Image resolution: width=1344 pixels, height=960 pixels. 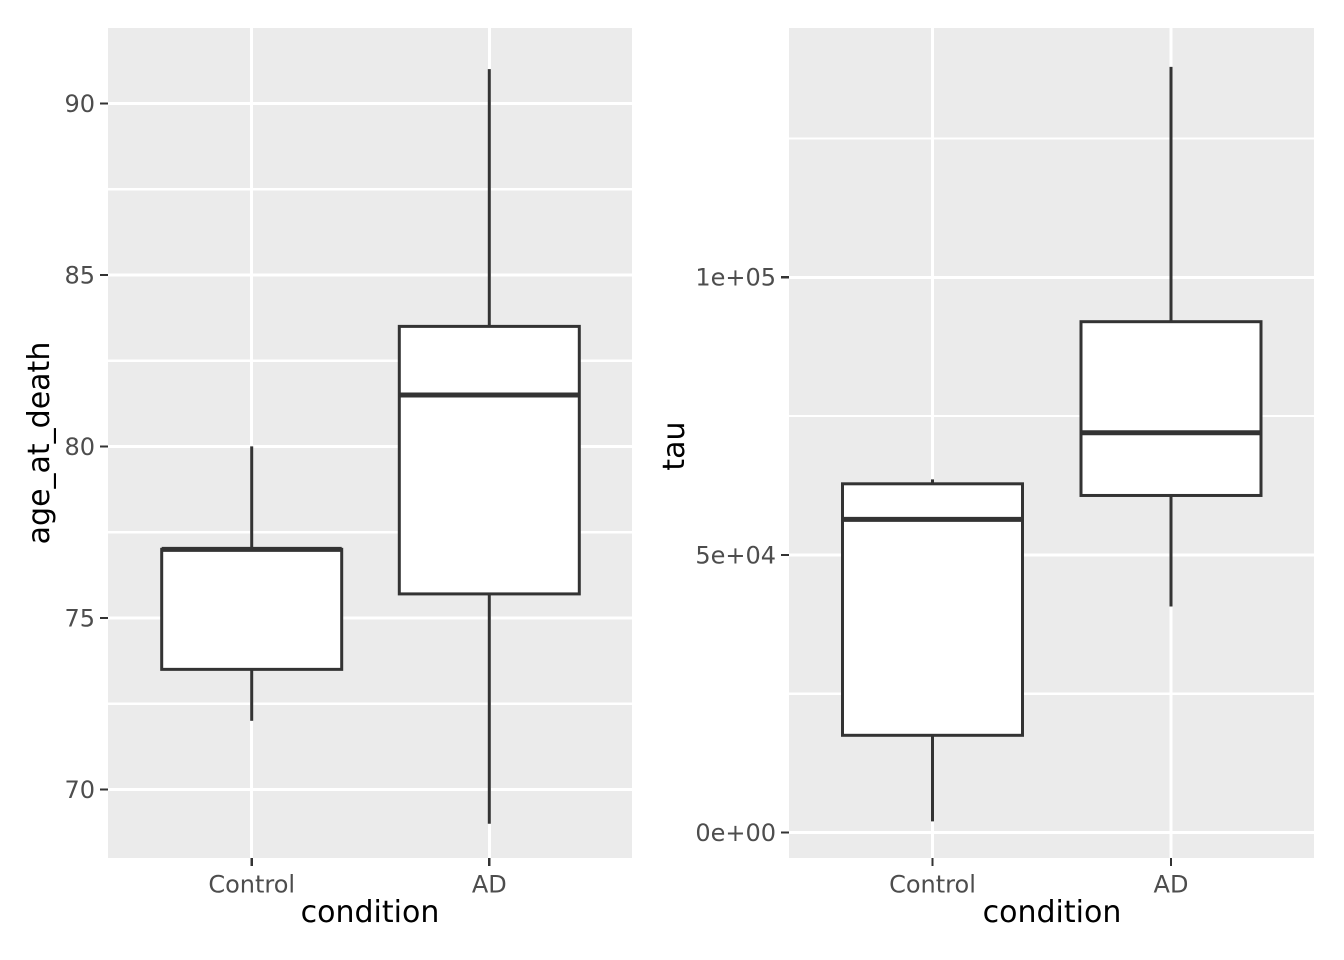 I want to click on y-tick-label: 80, so click(x=79, y=447).